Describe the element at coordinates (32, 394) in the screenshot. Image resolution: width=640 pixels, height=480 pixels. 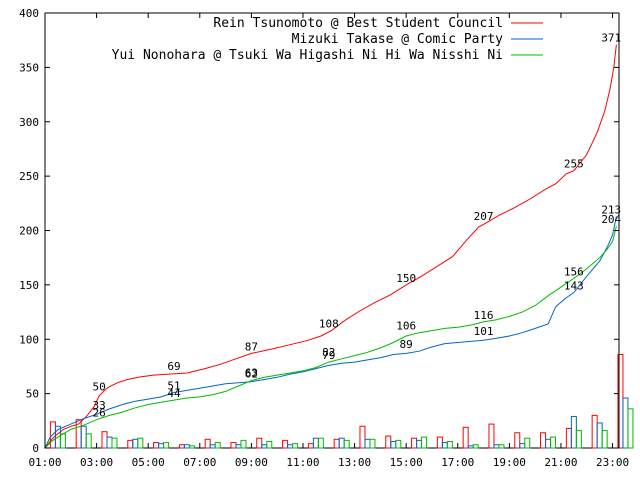
I see `y-tick-label: 50` at that location.